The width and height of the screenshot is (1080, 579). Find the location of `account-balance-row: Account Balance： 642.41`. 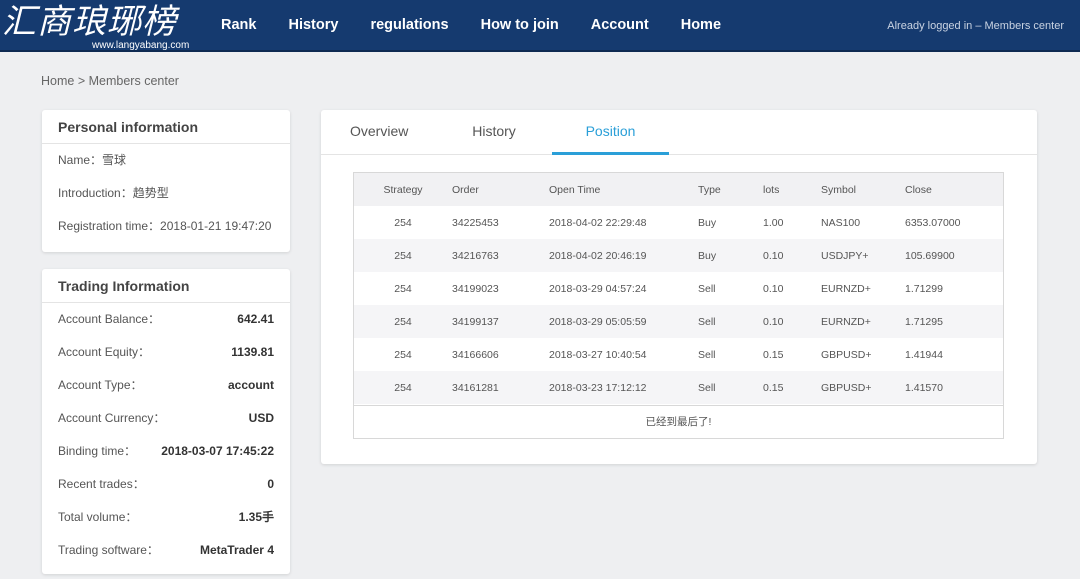

account-balance-row: Account Balance： 642.41 is located at coordinates (166, 319).